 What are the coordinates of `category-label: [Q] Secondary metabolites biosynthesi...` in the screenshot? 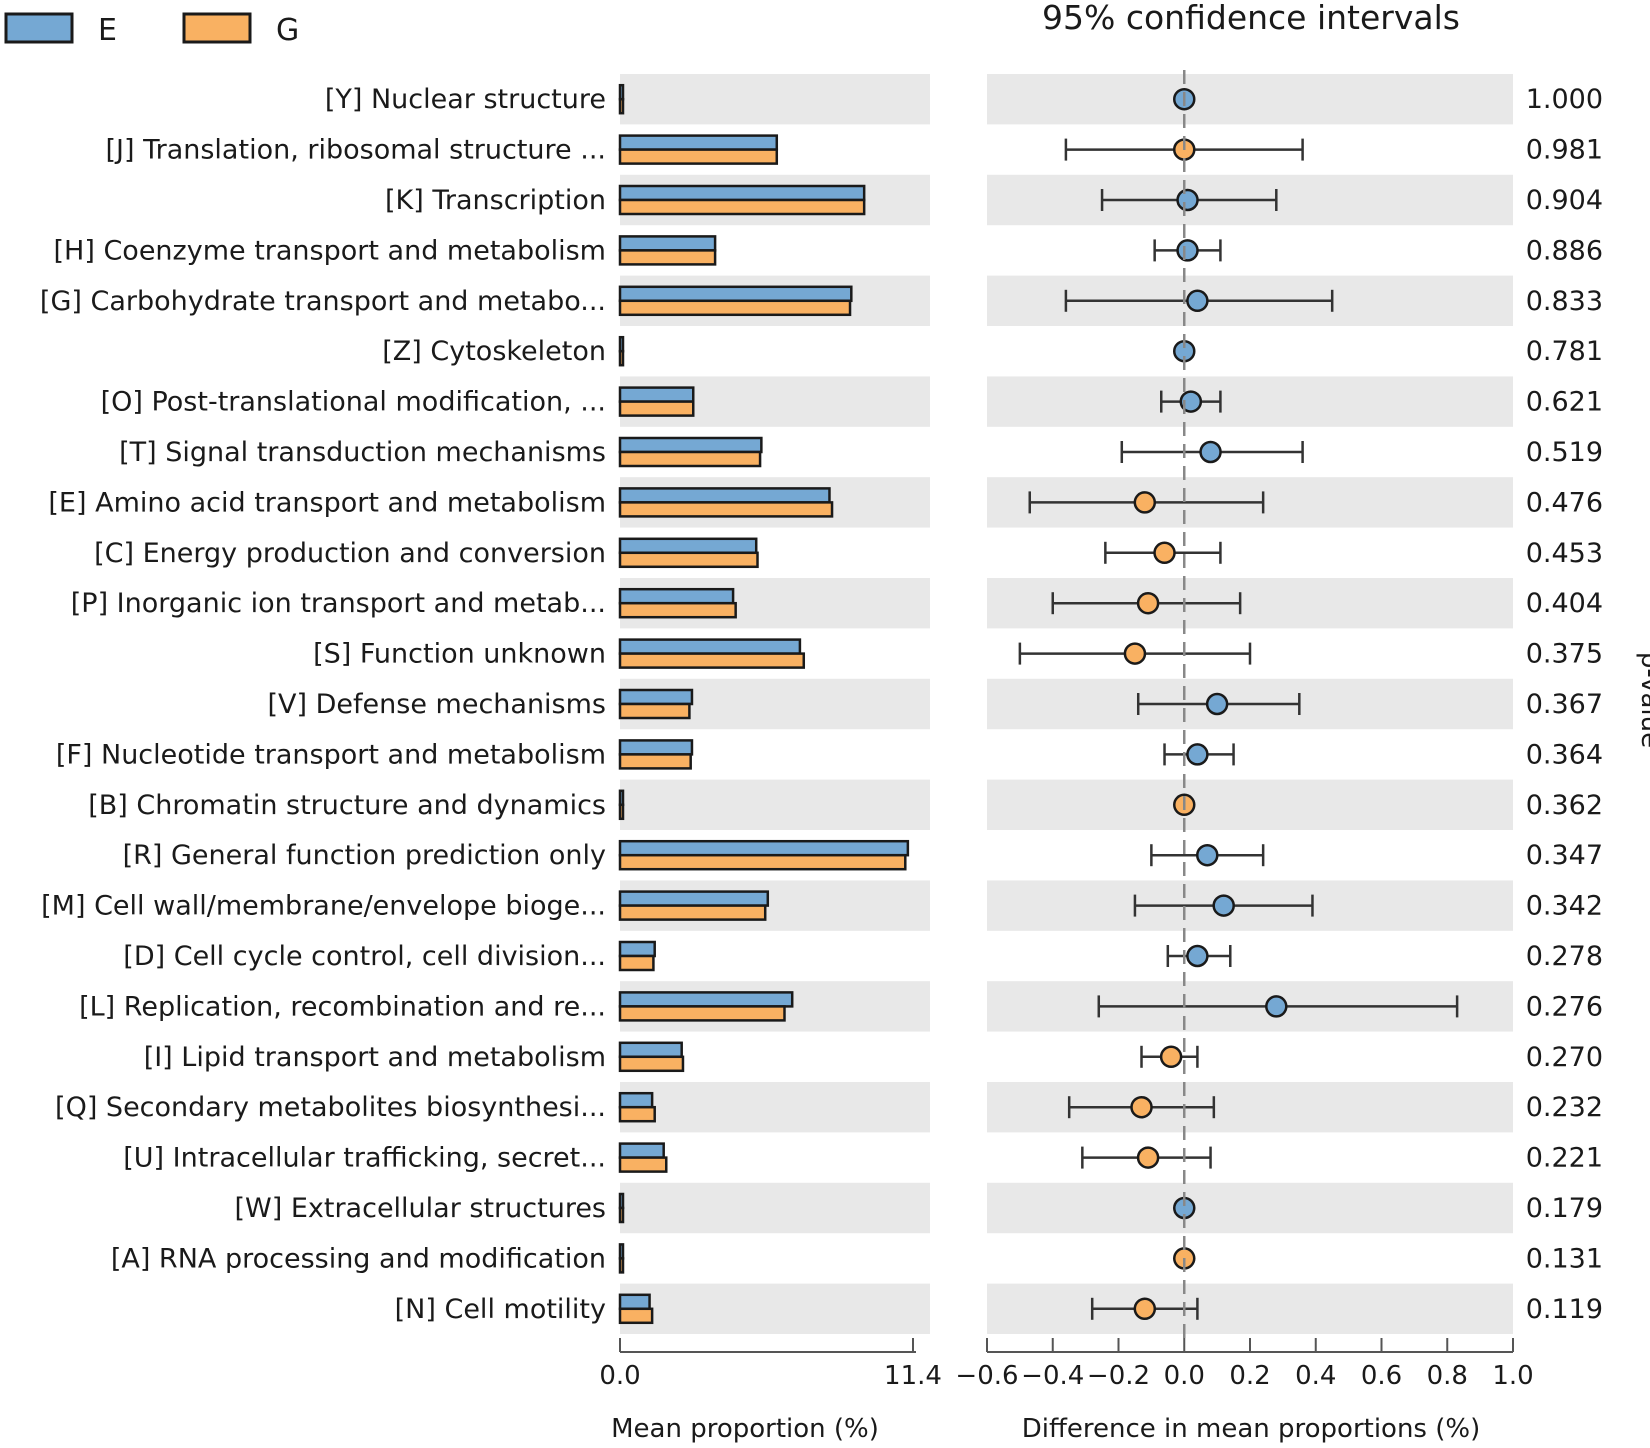 It's located at (330, 1107).